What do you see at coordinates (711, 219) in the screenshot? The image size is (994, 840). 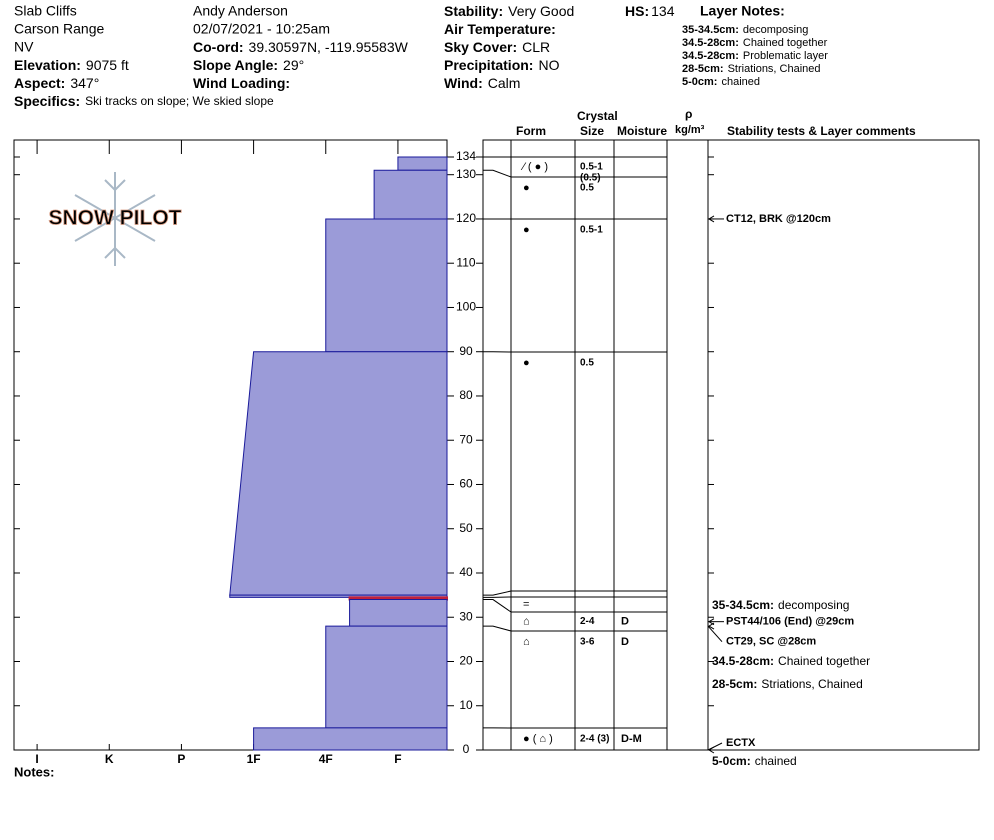 I see `arrow-head` at bounding box center [711, 219].